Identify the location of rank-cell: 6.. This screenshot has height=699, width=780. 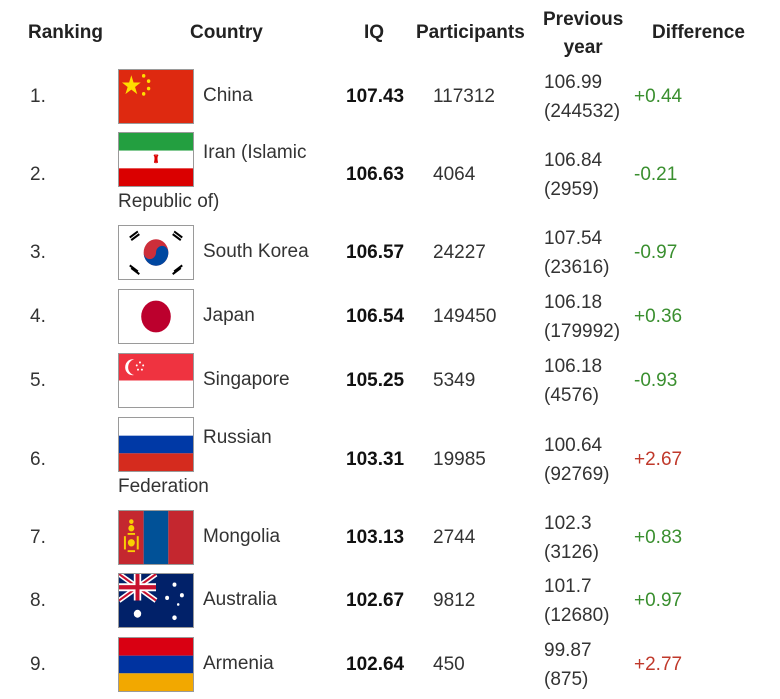
(38, 459).